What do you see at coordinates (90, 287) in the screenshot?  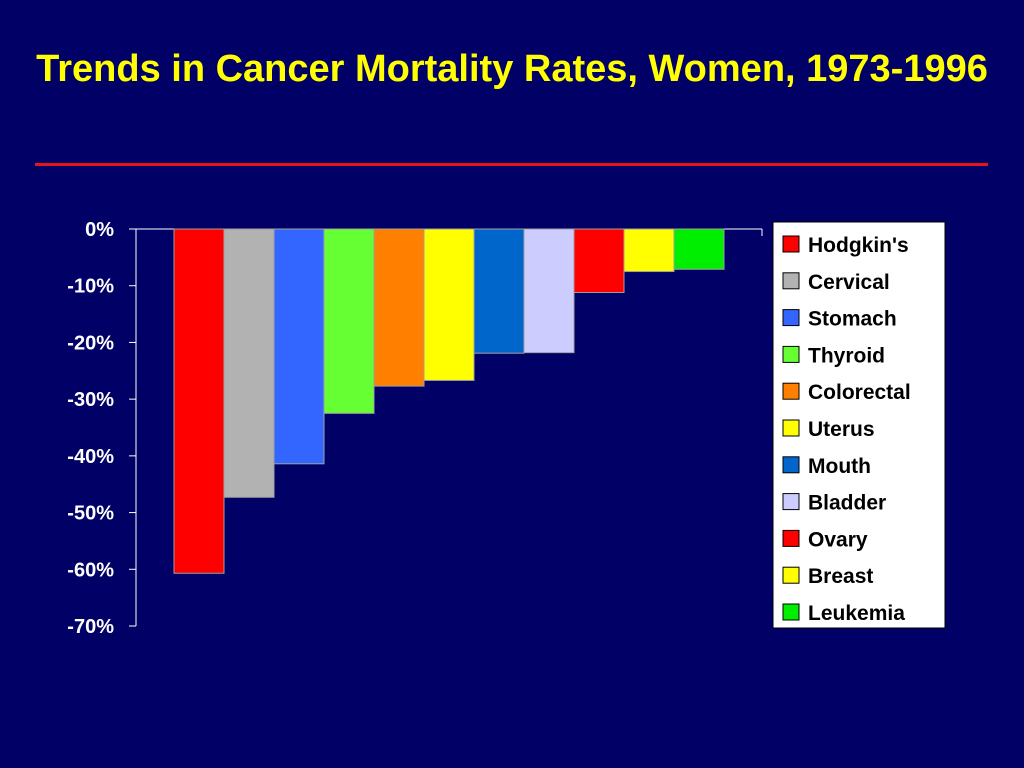 I see `y-tick-label: -10%` at bounding box center [90, 287].